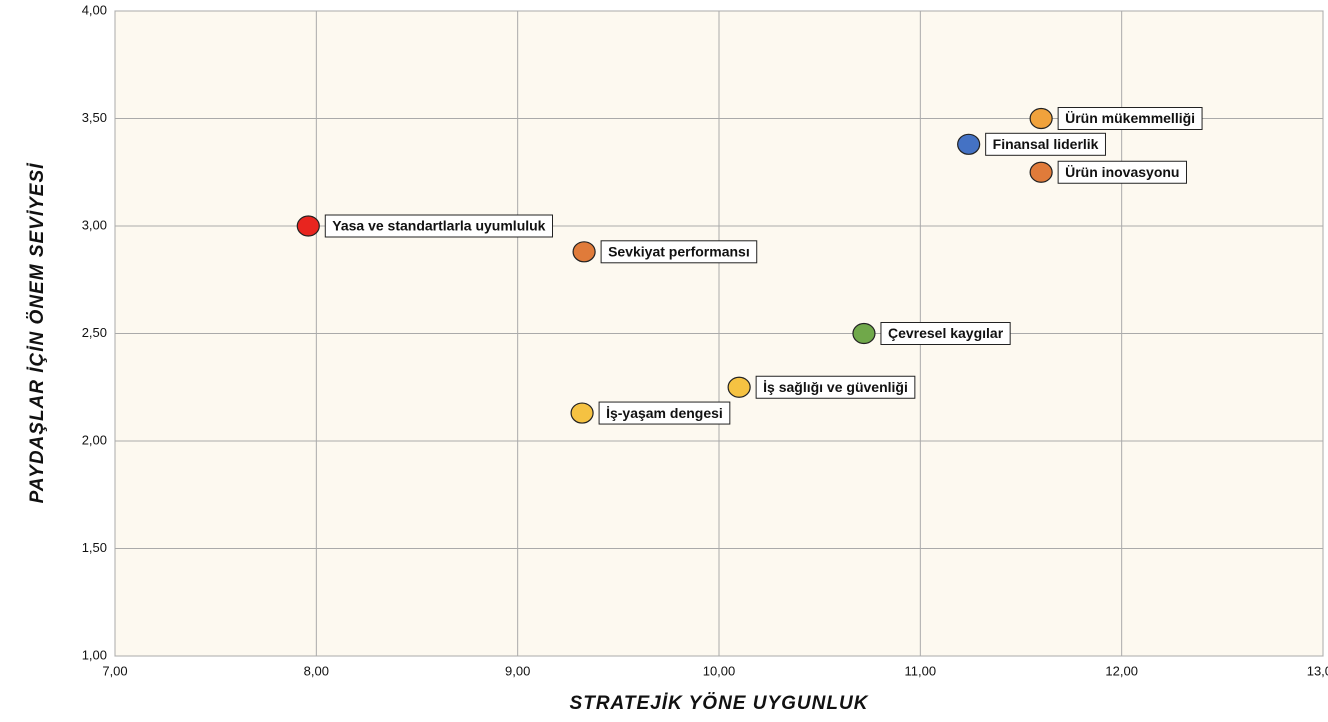 This screenshot has height=722, width=1328. I want to click on point-label: Çevresel kaygılar, so click(946, 333).